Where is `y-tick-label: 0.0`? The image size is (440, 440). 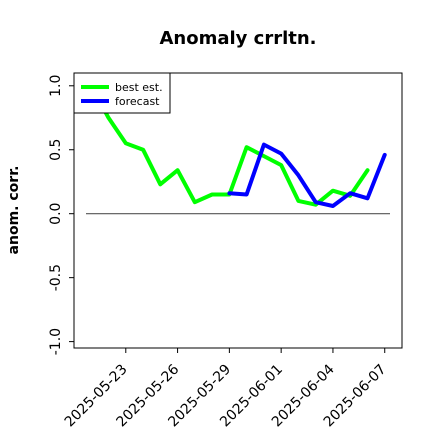
y-tick-label: 0.0 is located at coordinates (56, 214).